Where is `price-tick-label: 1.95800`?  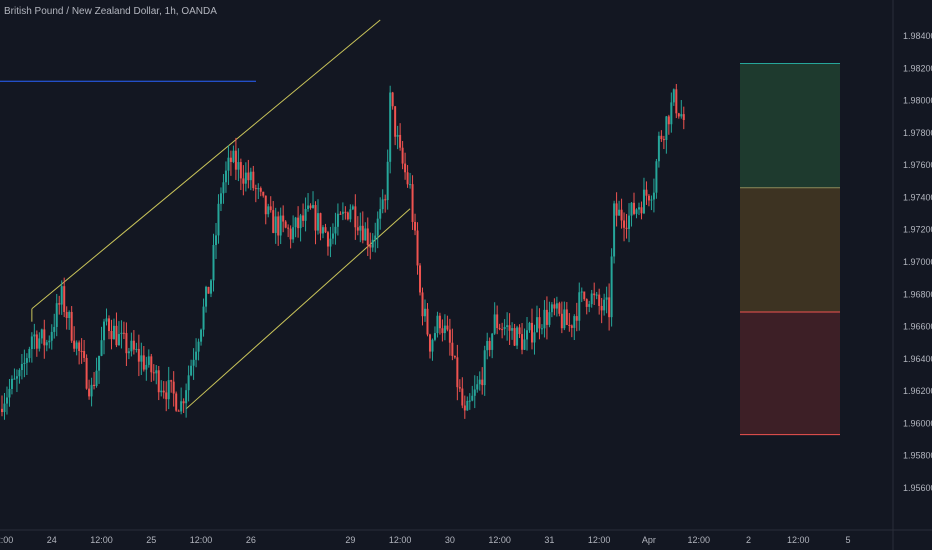
price-tick-label: 1.95800 is located at coordinates (917, 456).